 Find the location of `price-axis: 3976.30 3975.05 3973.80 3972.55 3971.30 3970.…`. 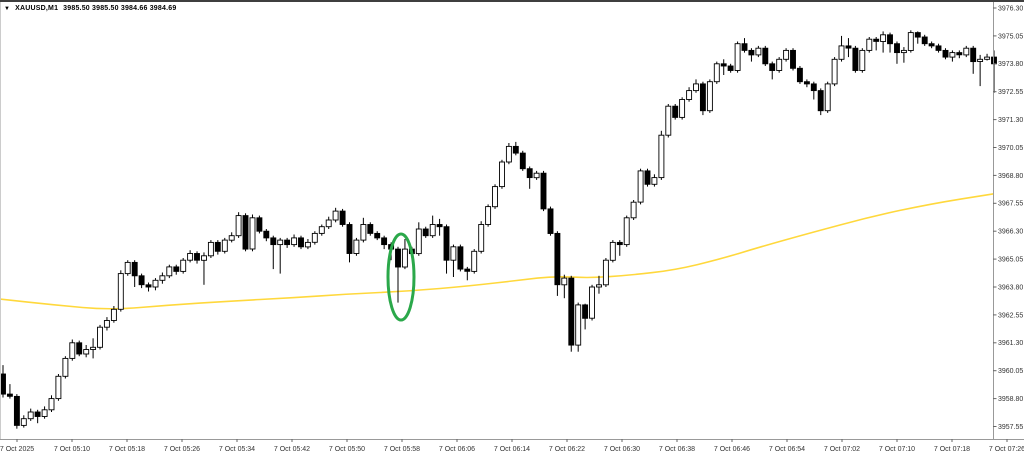

price-axis: 3976.30 3975.05 3973.80 3972.55 3971.30 3970.… is located at coordinates (1008, 218).